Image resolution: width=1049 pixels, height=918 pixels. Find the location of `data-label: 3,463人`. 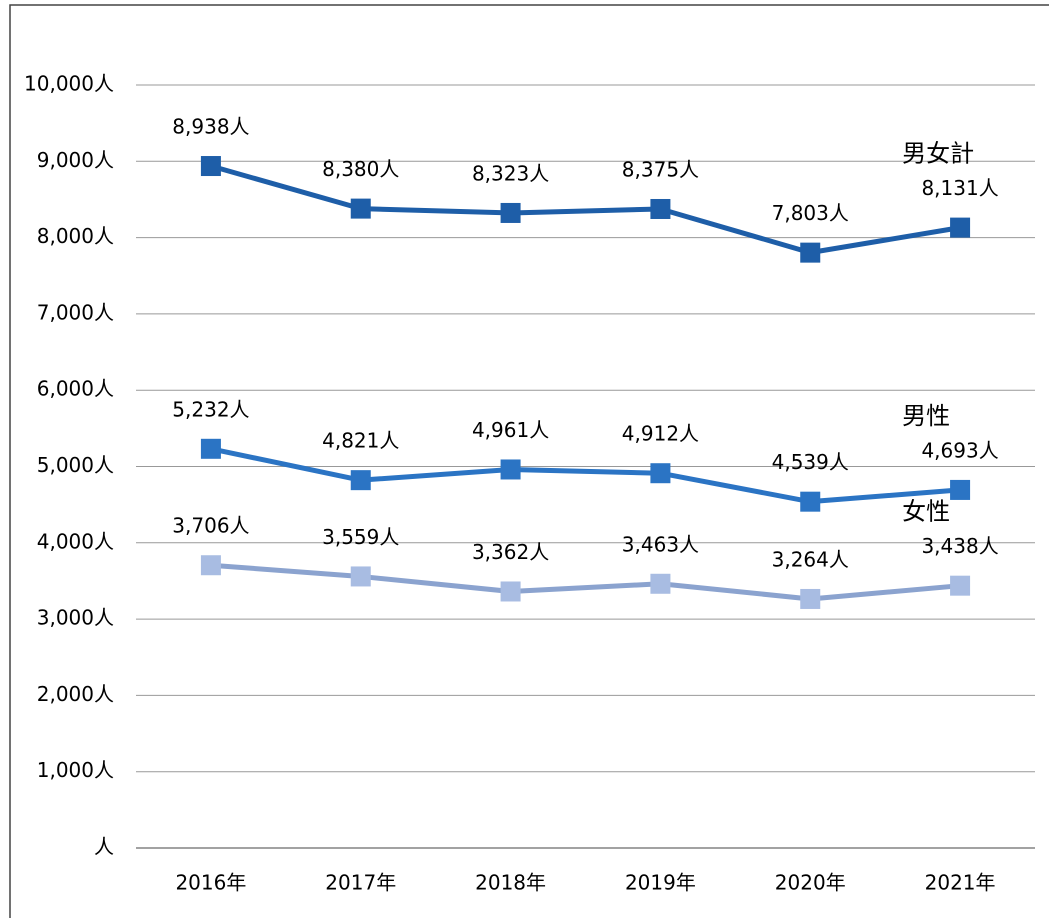

data-label: 3,463人 is located at coordinates (660, 544).